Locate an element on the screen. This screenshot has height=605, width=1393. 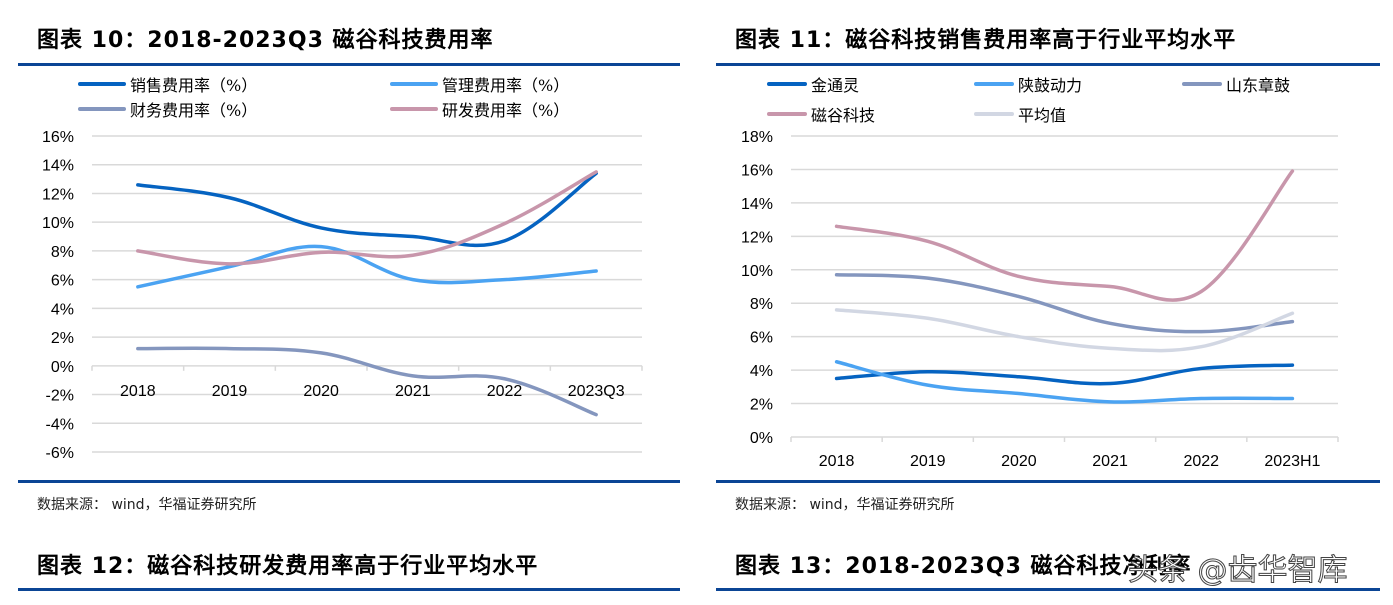
x-tick-label: 2023Q3 is located at coordinates (596, 391).